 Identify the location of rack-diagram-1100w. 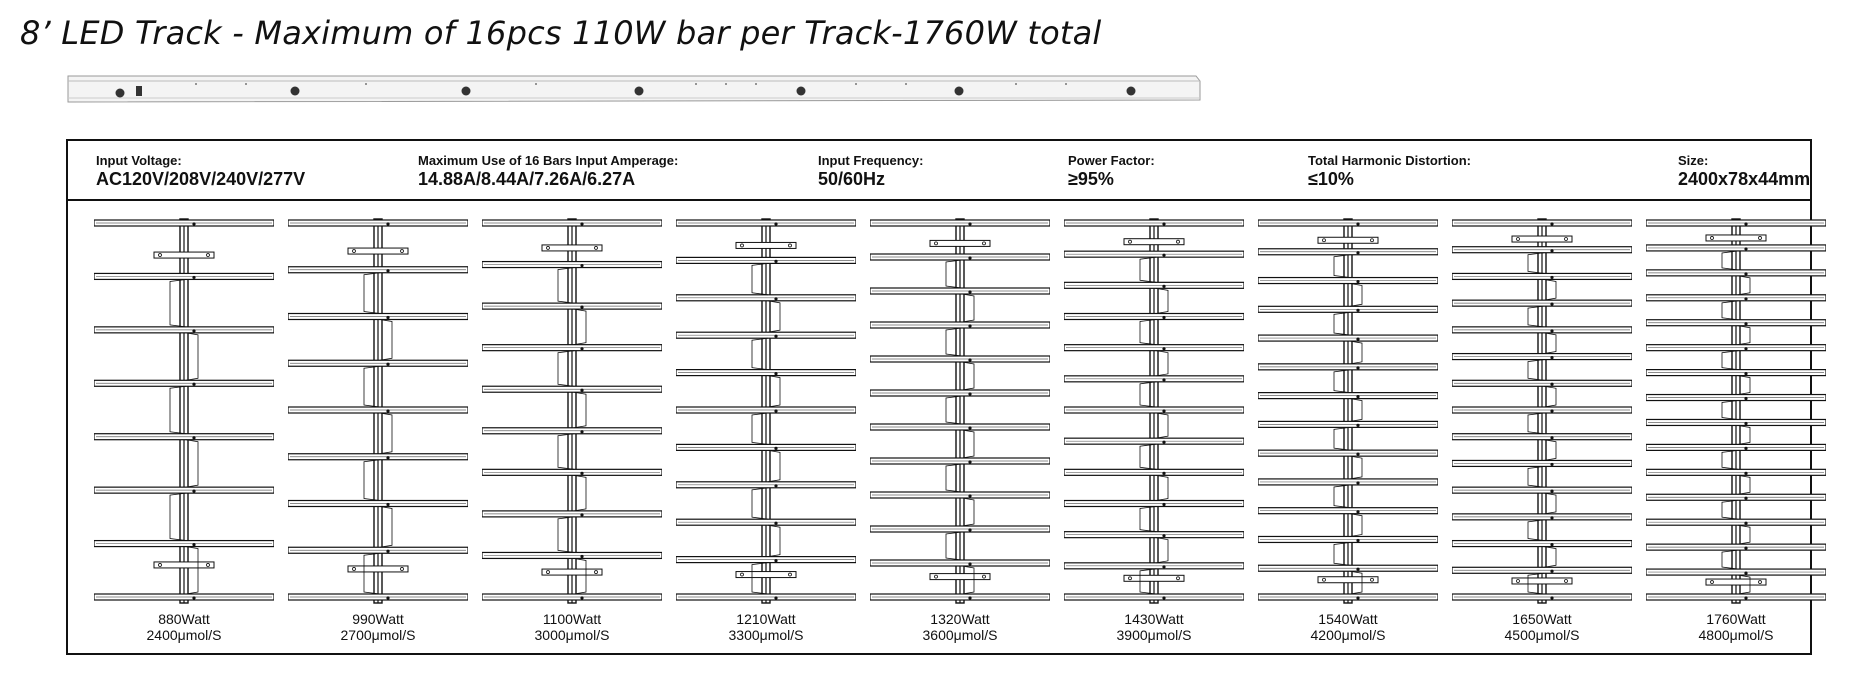
(572, 412).